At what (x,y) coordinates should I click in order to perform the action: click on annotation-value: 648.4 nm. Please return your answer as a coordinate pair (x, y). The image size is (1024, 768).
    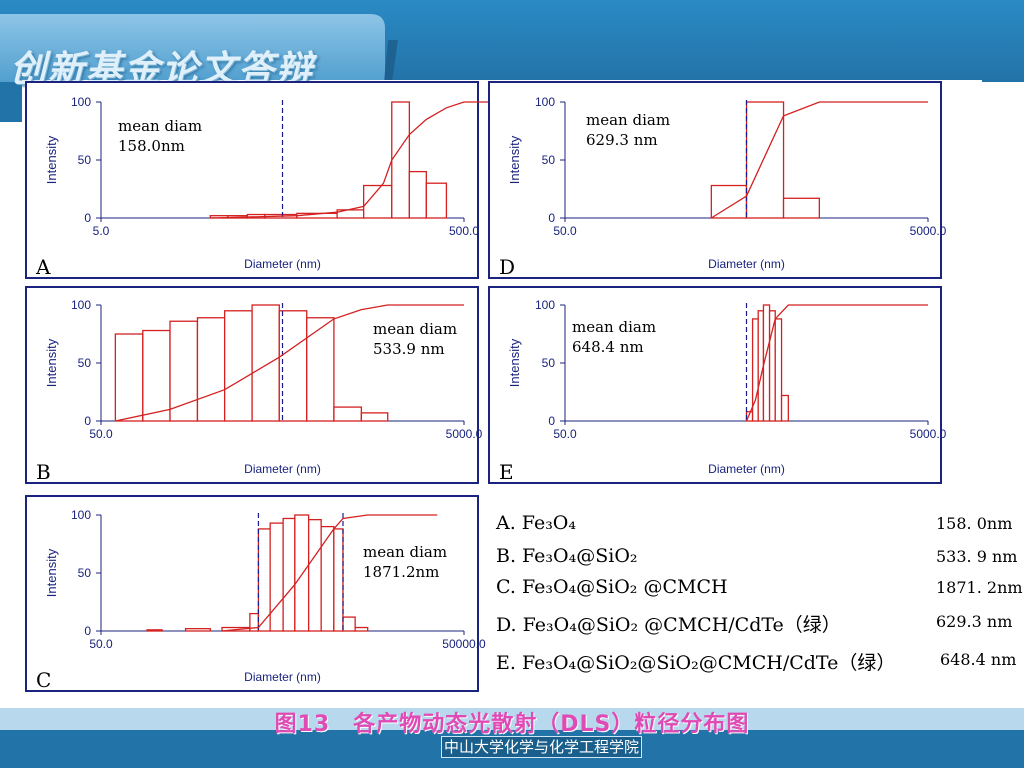
    Looking at the image, I should click on (608, 347).